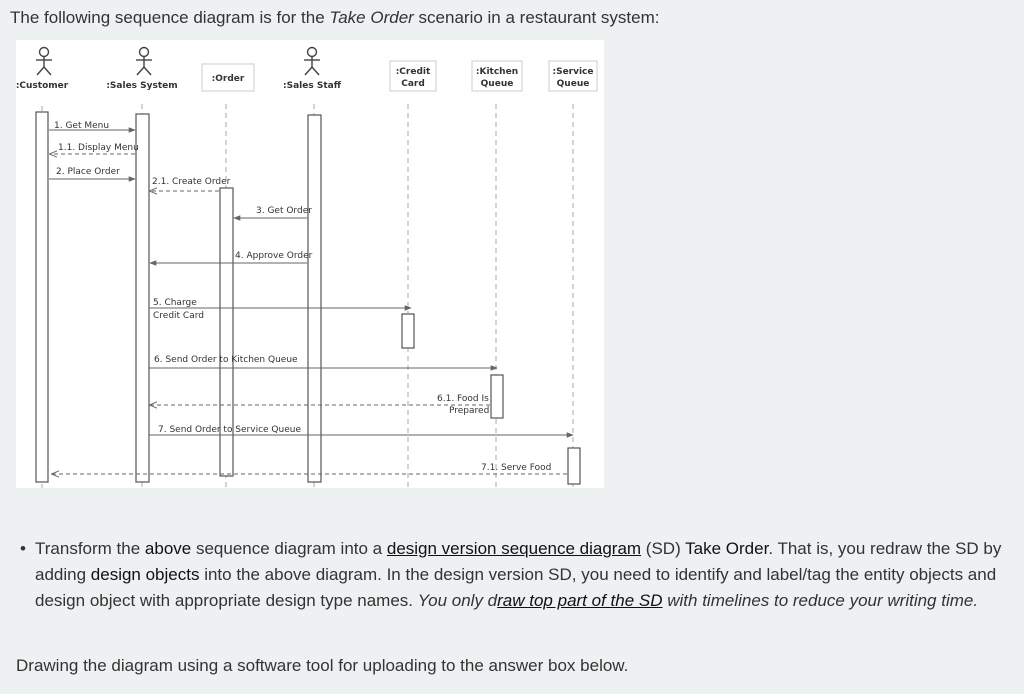  I want to click on sales-staff-label: :Sales Staff, so click(312, 86).